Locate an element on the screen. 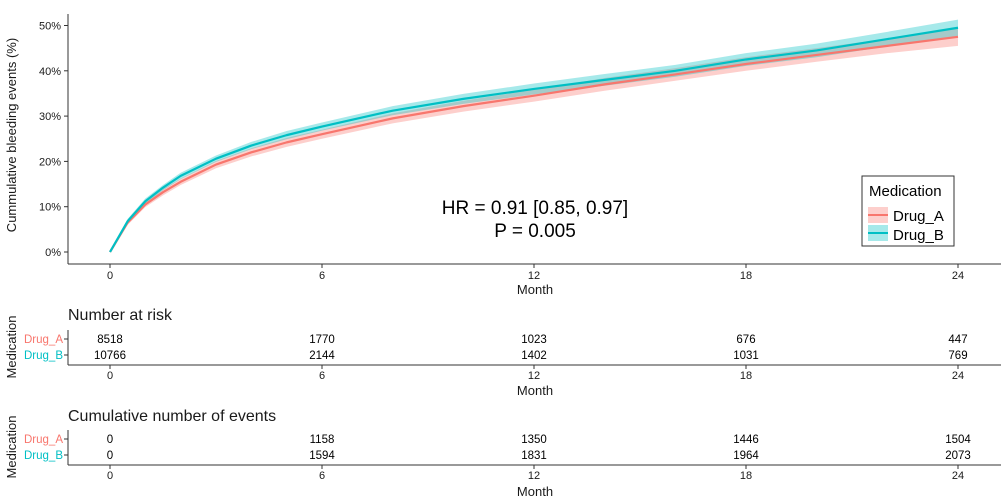  table-cell-drug-a: 0 is located at coordinates (110, 440).